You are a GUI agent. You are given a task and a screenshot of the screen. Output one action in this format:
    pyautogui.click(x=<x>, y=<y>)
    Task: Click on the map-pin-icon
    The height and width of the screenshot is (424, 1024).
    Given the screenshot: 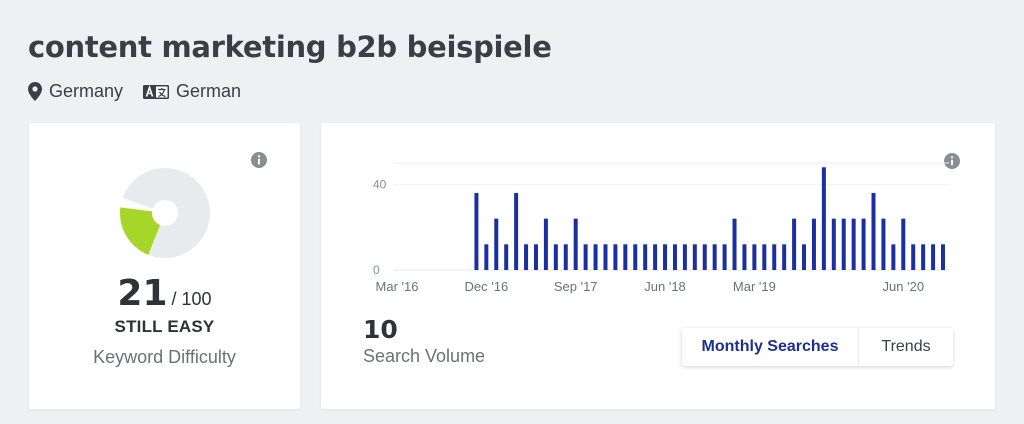 What is the action you would take?
    pyautogui.click(x=35, y=91)
    